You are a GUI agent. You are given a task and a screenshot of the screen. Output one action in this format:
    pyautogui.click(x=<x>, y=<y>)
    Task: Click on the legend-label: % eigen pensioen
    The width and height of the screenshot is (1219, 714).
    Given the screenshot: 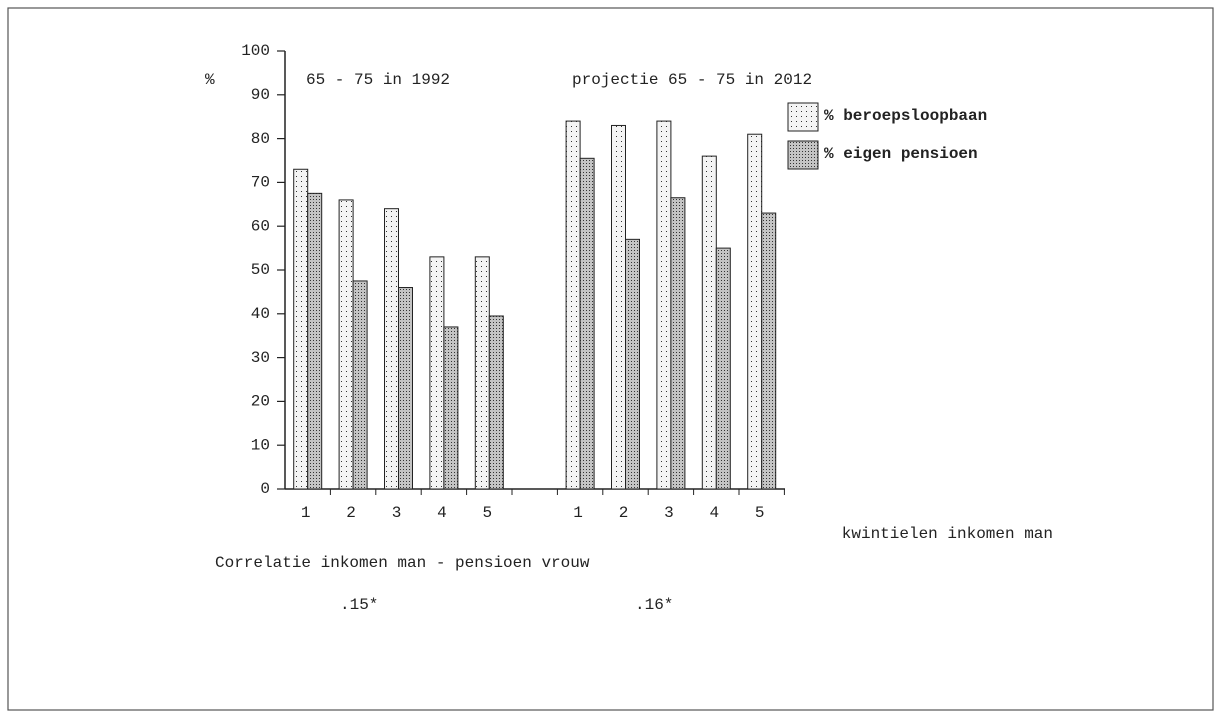 What is the action you would take?
    pyautogui.click(x=901, y=154)
    